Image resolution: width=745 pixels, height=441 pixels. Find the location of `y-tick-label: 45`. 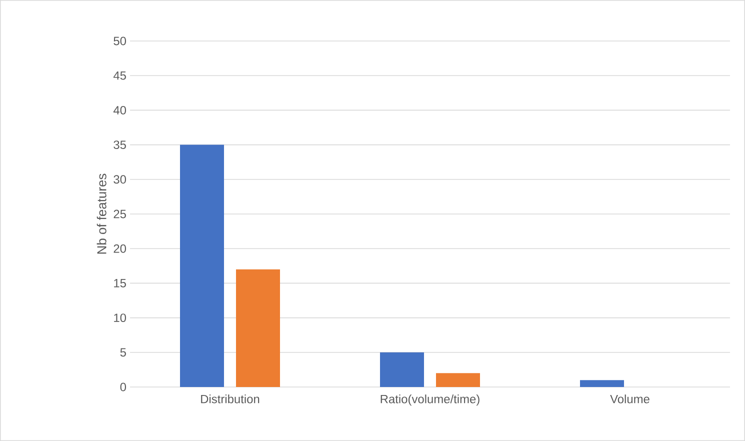

y-tick-label: 45 is located at coordinates (119, 75).